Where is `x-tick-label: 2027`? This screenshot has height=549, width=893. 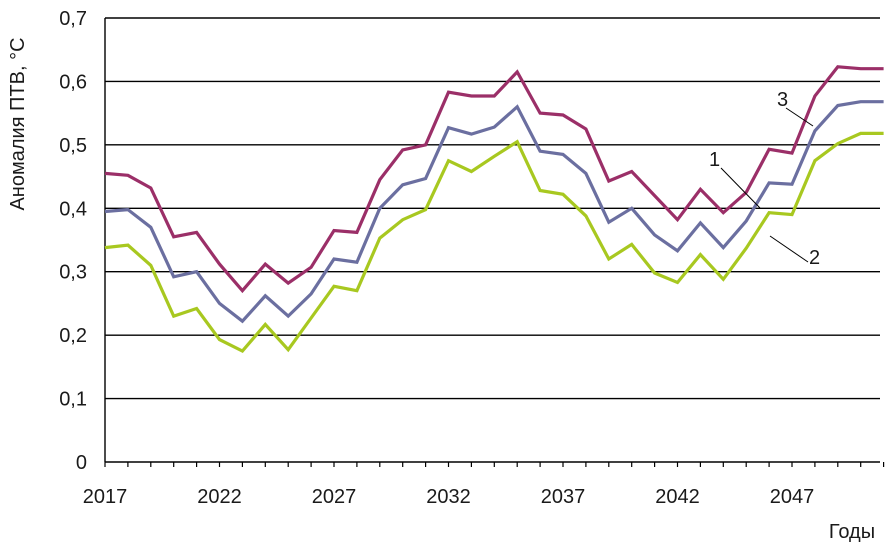
x-tick-label: 2027 is located at coordinates (334, 497).